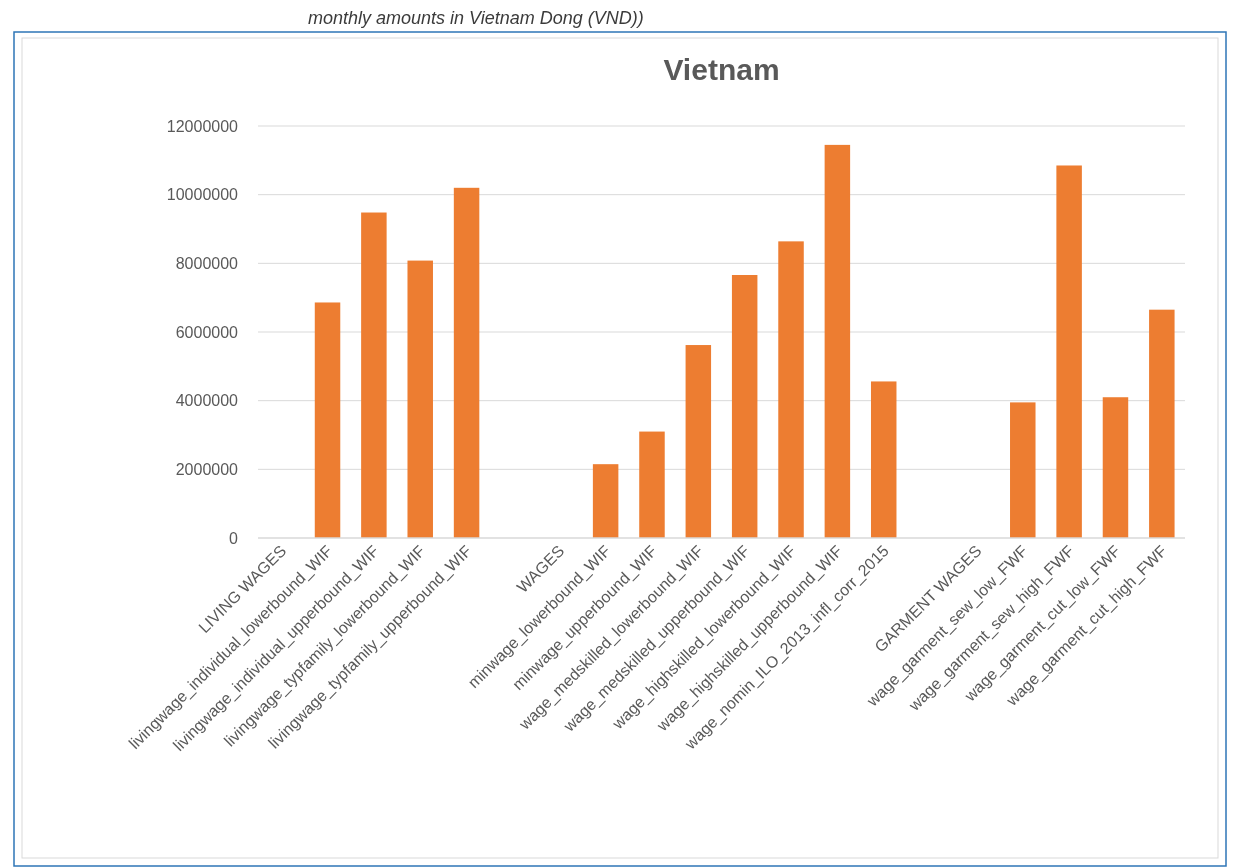  Describe the element at coordinates (202, 195) in the screenshot. I see `y-tick-label: 10000000` at that location.